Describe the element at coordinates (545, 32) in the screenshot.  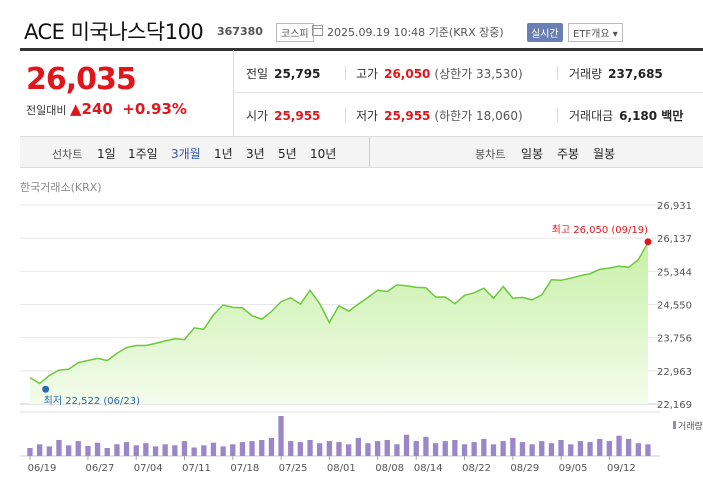
I see `realtime-badge: 실시간` at that location.